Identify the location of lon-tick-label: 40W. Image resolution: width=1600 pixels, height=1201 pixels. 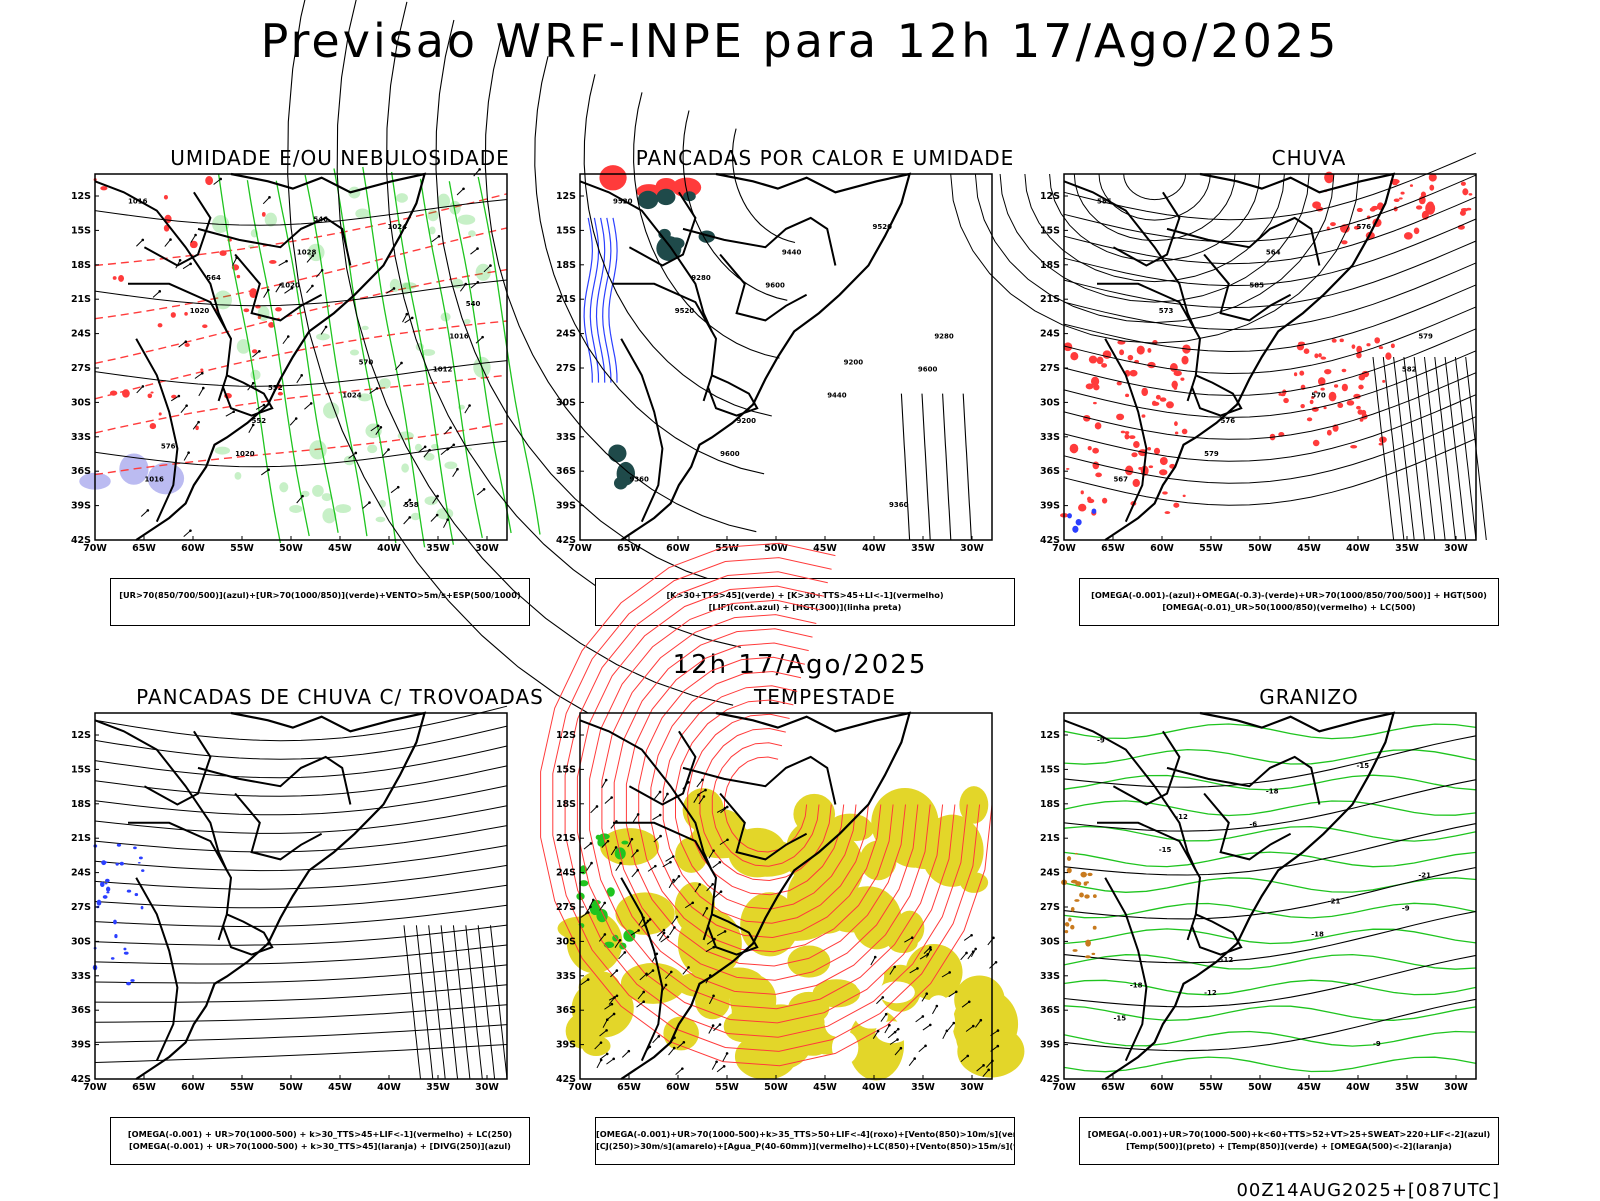
(1358, 1087).